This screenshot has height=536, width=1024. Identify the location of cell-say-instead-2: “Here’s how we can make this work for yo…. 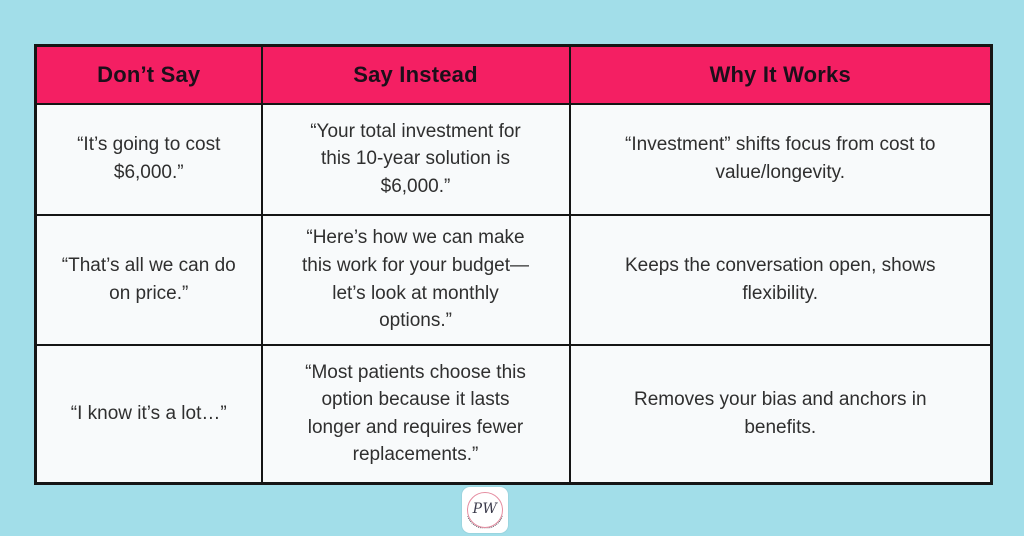
(415, 279).